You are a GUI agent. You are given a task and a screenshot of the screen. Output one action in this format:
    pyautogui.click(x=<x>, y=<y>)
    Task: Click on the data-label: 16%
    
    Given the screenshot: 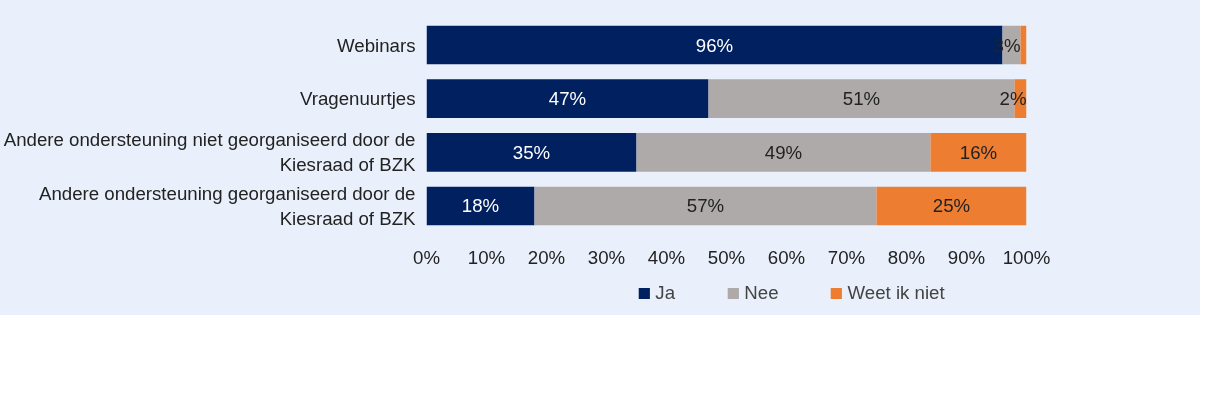 What is the action you would take?
    pyautogui.click(x=978, y=152)
    